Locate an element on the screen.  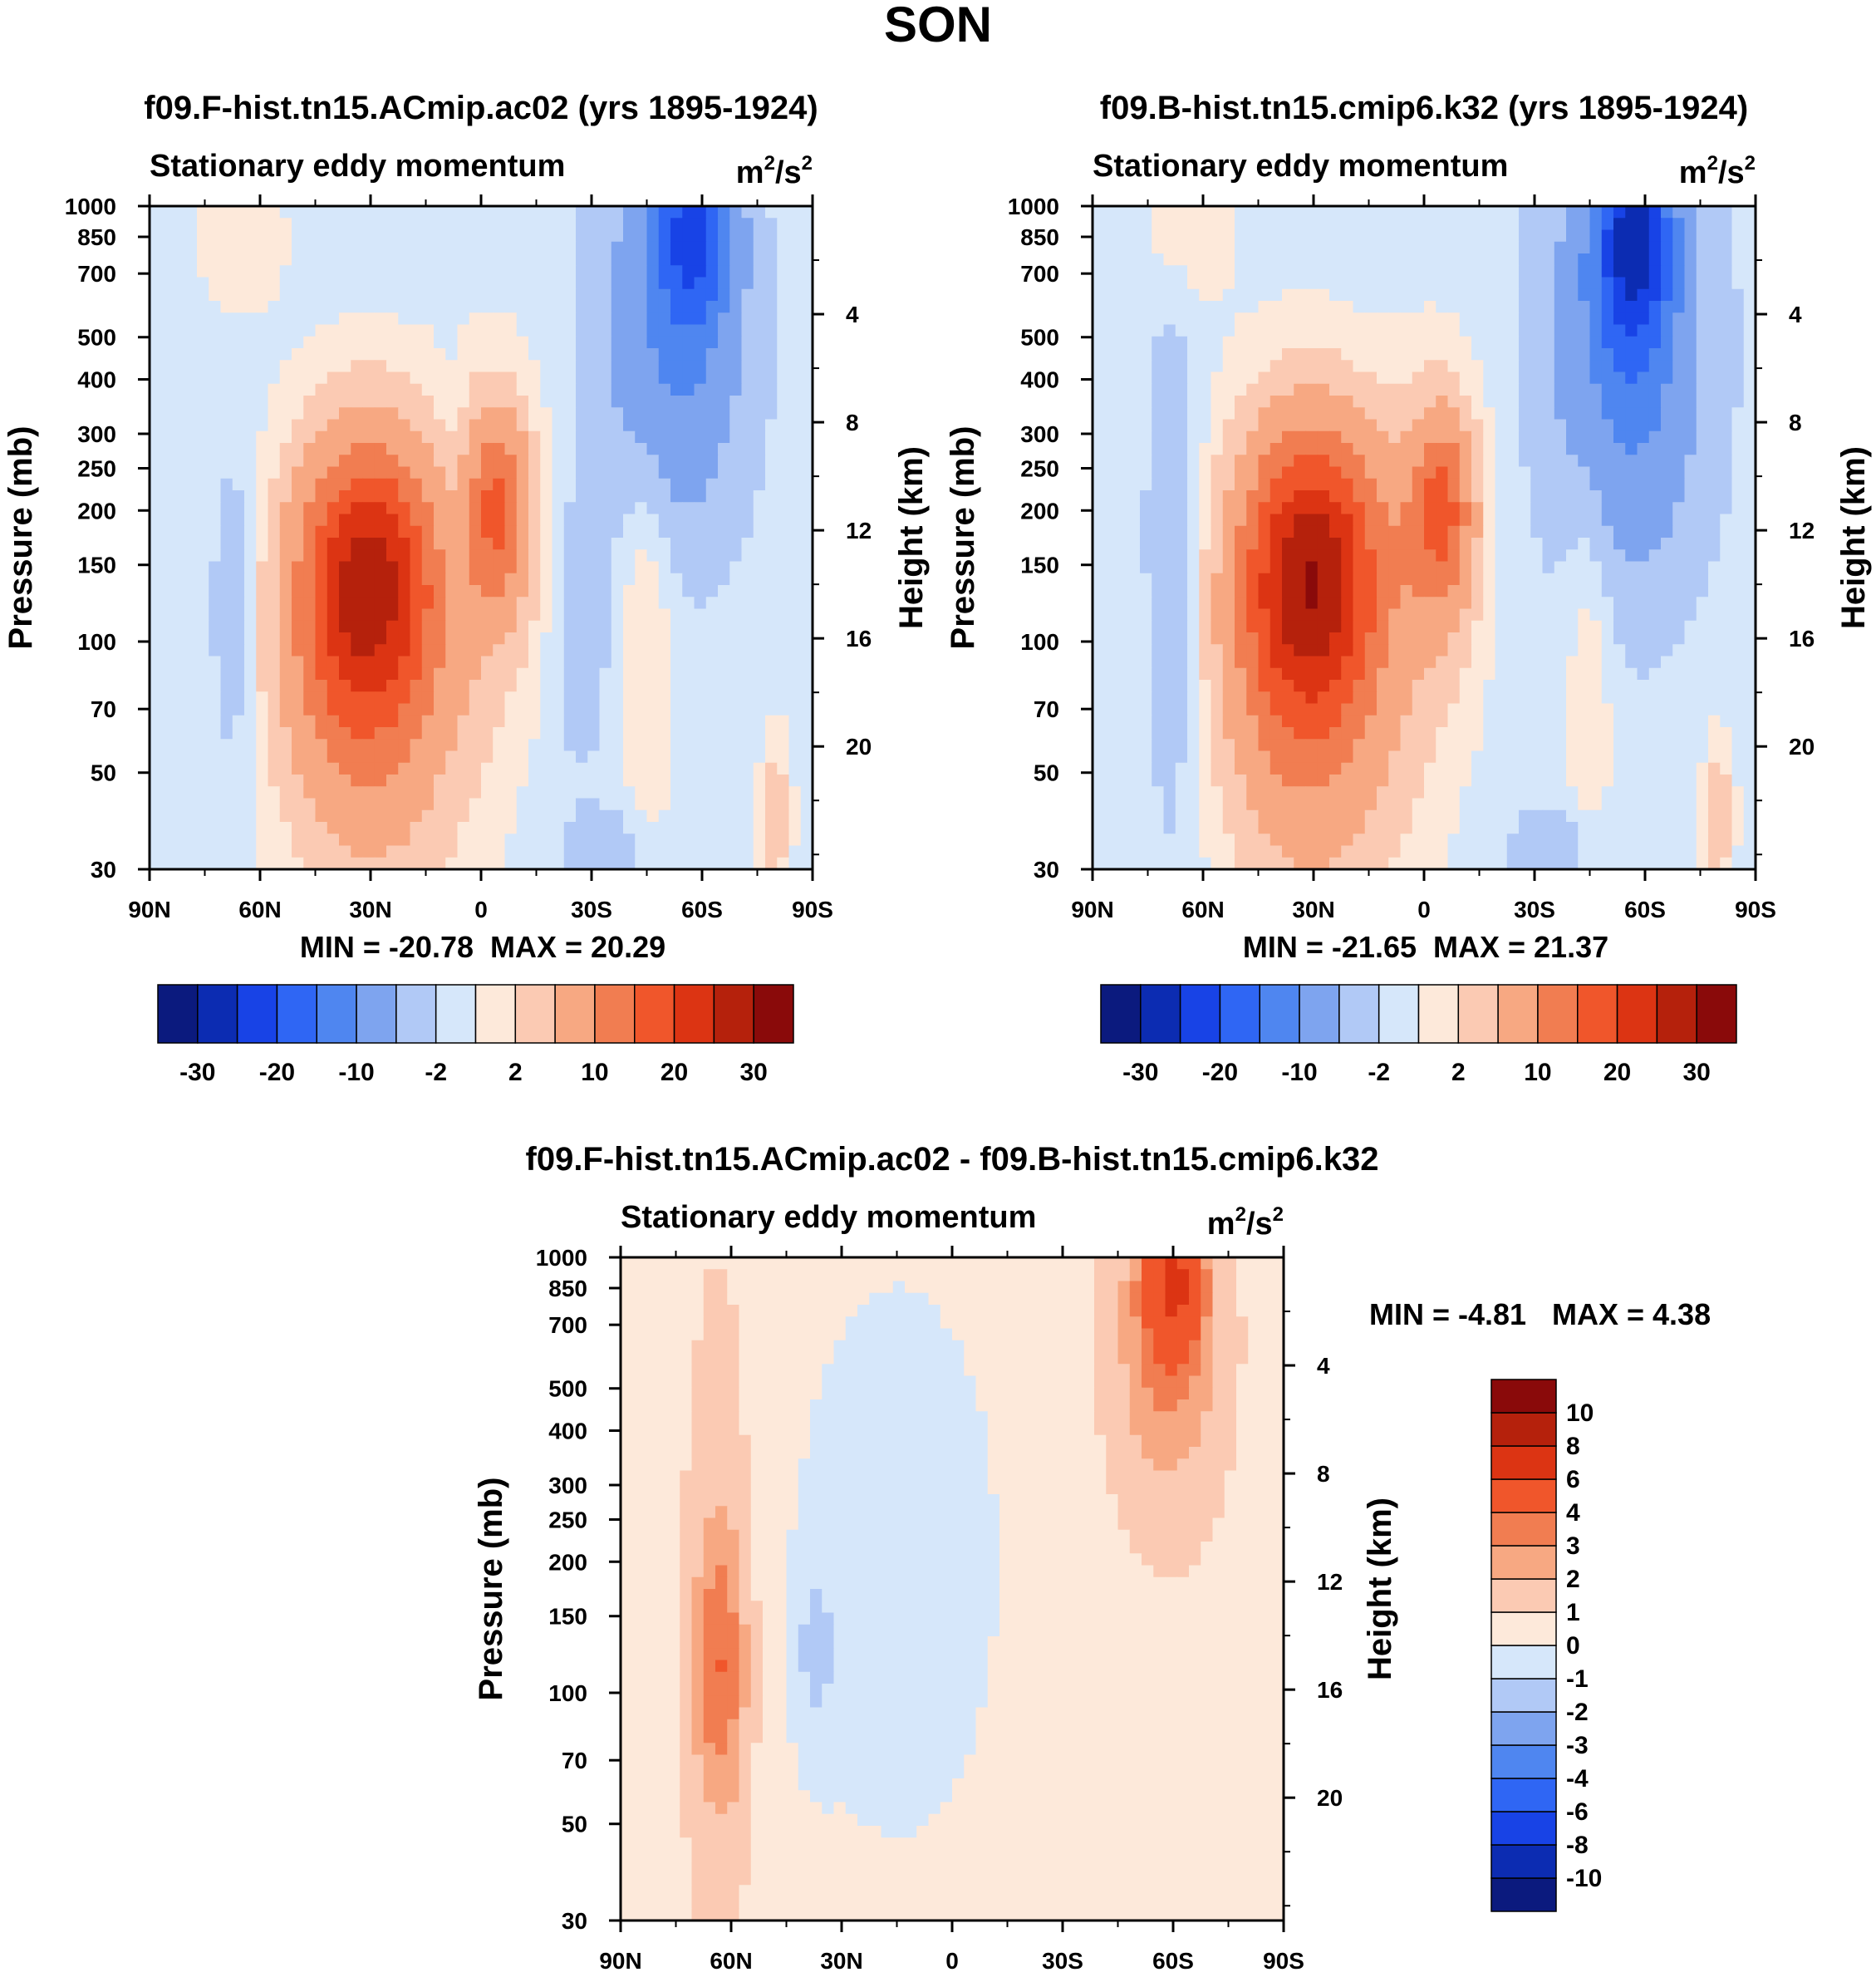
panel-1-colorbar-box is located at coordinates (337, 1014).